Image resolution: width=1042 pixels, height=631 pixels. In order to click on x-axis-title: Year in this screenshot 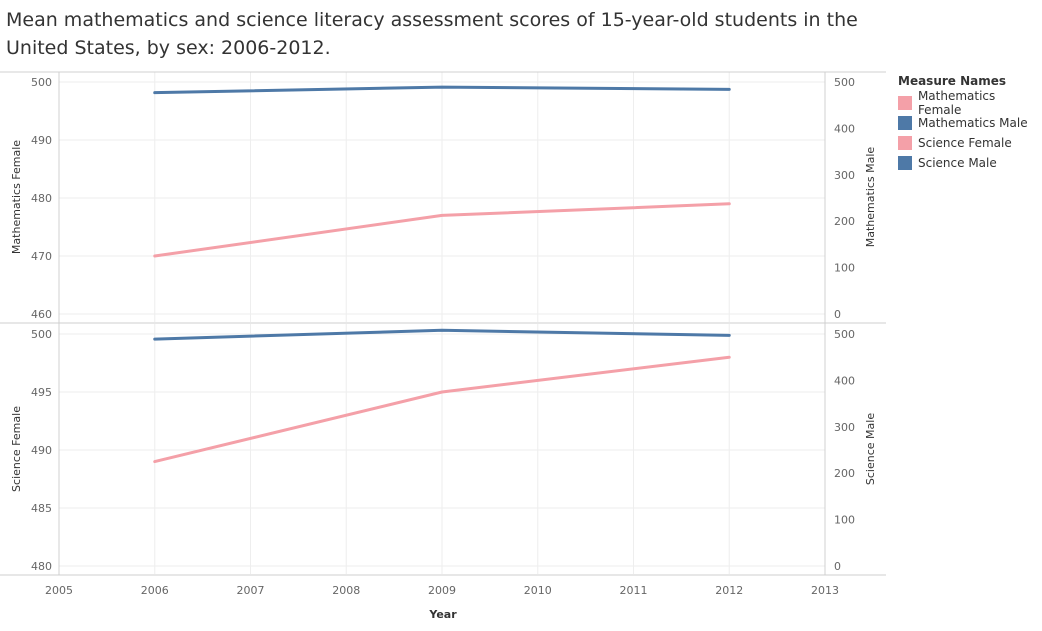, I will do `click(442, 614)`.